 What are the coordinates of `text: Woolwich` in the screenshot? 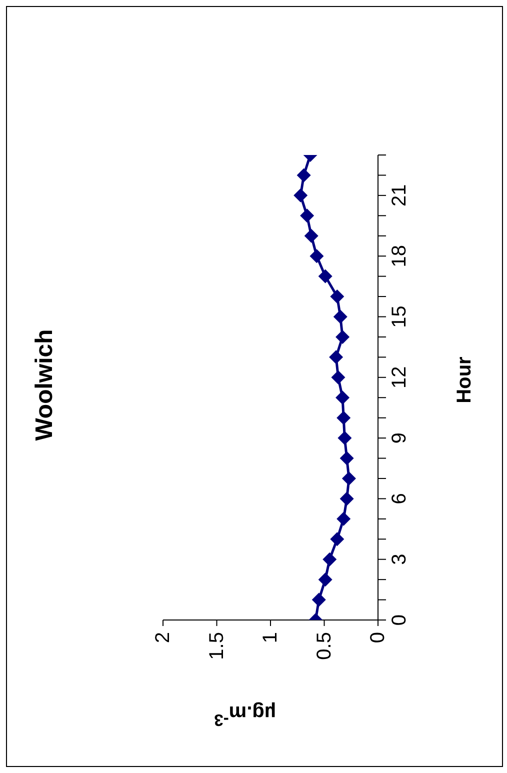 It's located at (45, 385).